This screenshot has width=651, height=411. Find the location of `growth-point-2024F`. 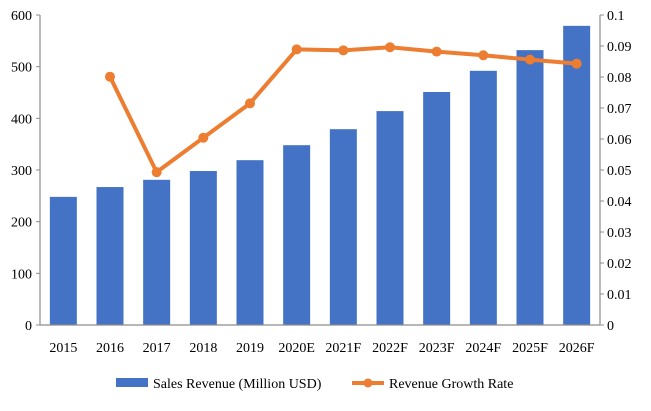

growth-point-2024F is located at coordinates (483, 55).